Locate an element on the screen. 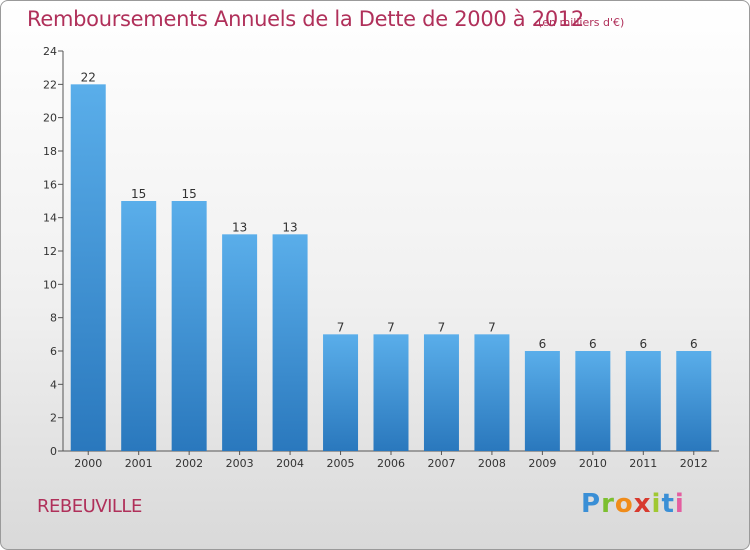 The height and width of the screenshot is (550, 750). commune-name: REBEUVILLE is located at coordinates (89, 506).